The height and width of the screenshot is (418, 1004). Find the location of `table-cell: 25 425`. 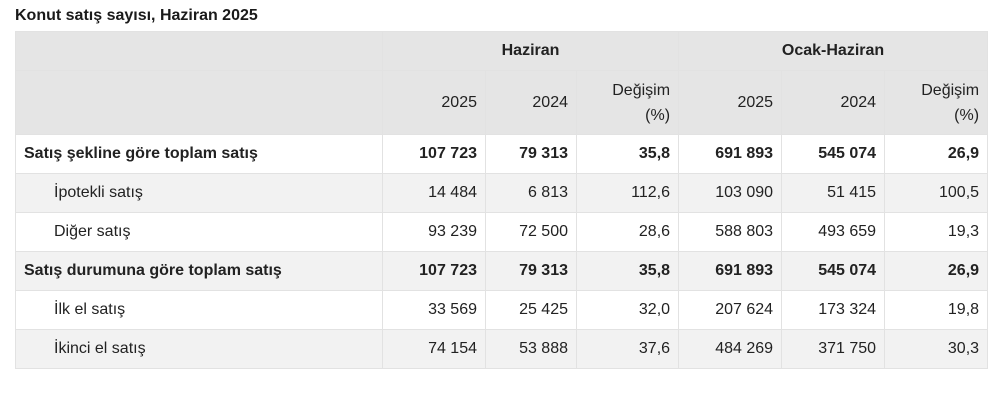

table-cell: 25 425 is located at coordinates (531, 310).